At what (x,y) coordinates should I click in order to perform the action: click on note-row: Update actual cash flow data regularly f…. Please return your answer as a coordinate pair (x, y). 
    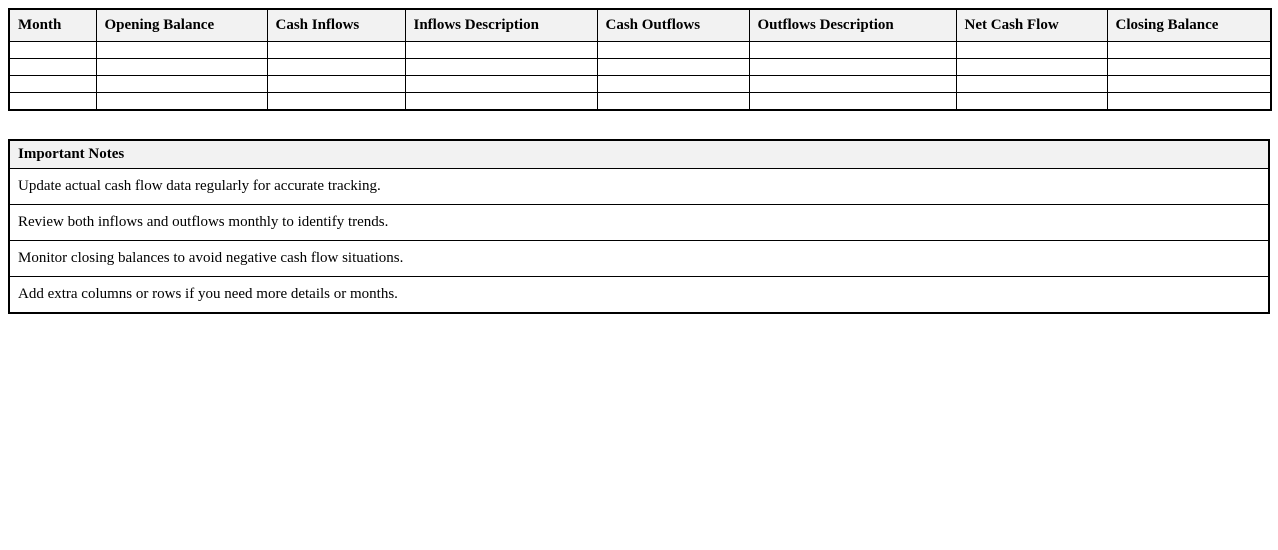
    Looking at the image, I should click on (639, 186).